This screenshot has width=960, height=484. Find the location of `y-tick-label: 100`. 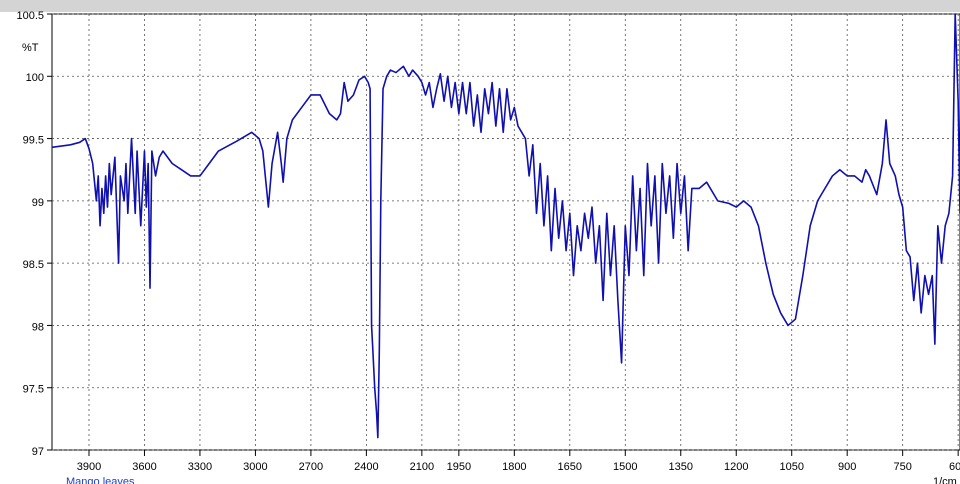

y-tick-label: 100 is located at coordinates (35, 78).